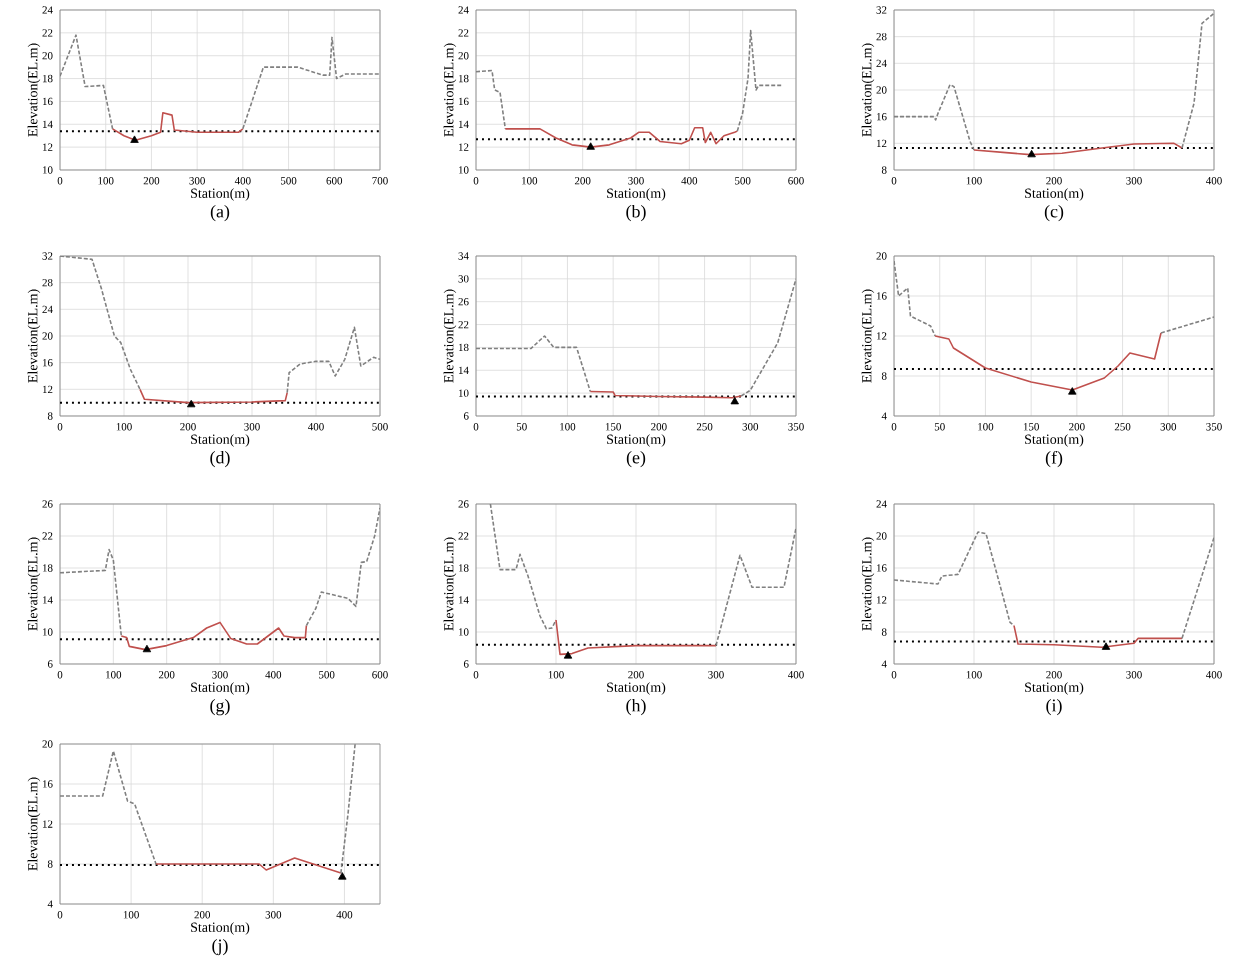  What do you see at coordinates (220, 947) in the screenshot?
I see `text: (j)` at bounding box center [220, 947].